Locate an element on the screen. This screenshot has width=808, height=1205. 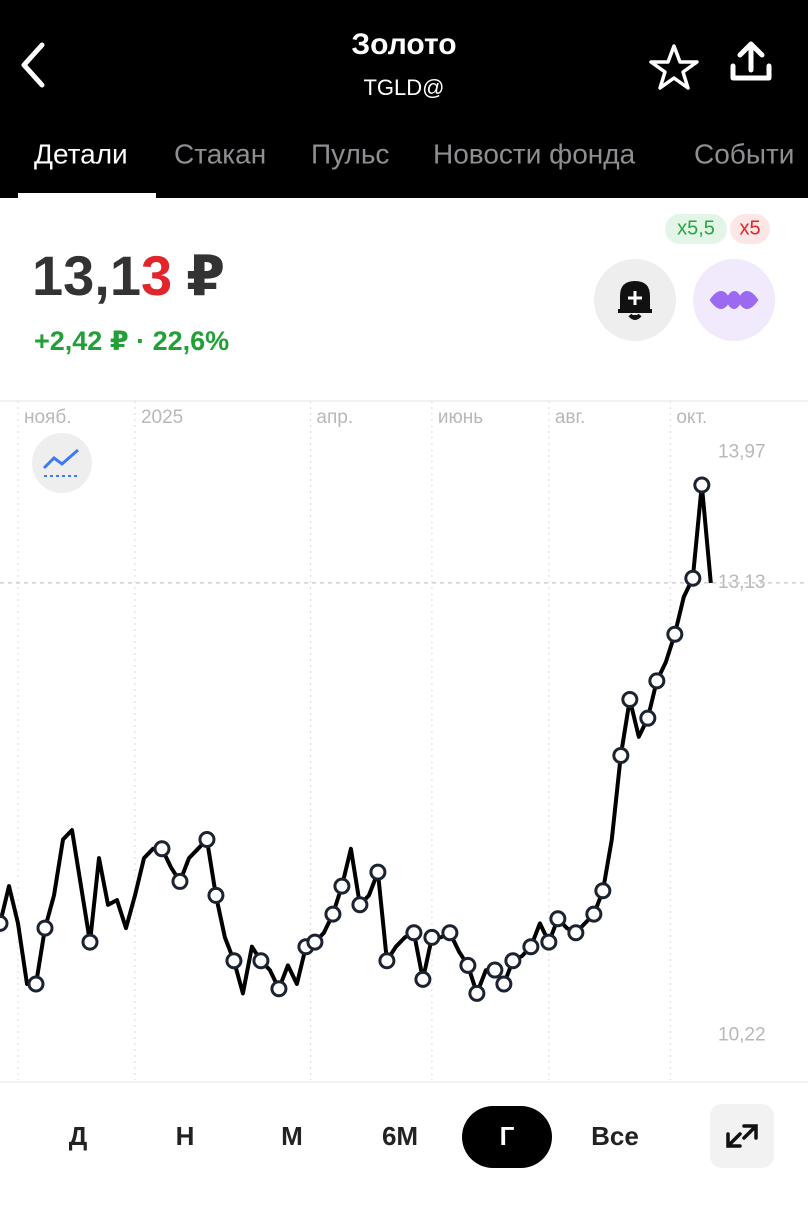
title: Золото is located at coordinates (403, 44).